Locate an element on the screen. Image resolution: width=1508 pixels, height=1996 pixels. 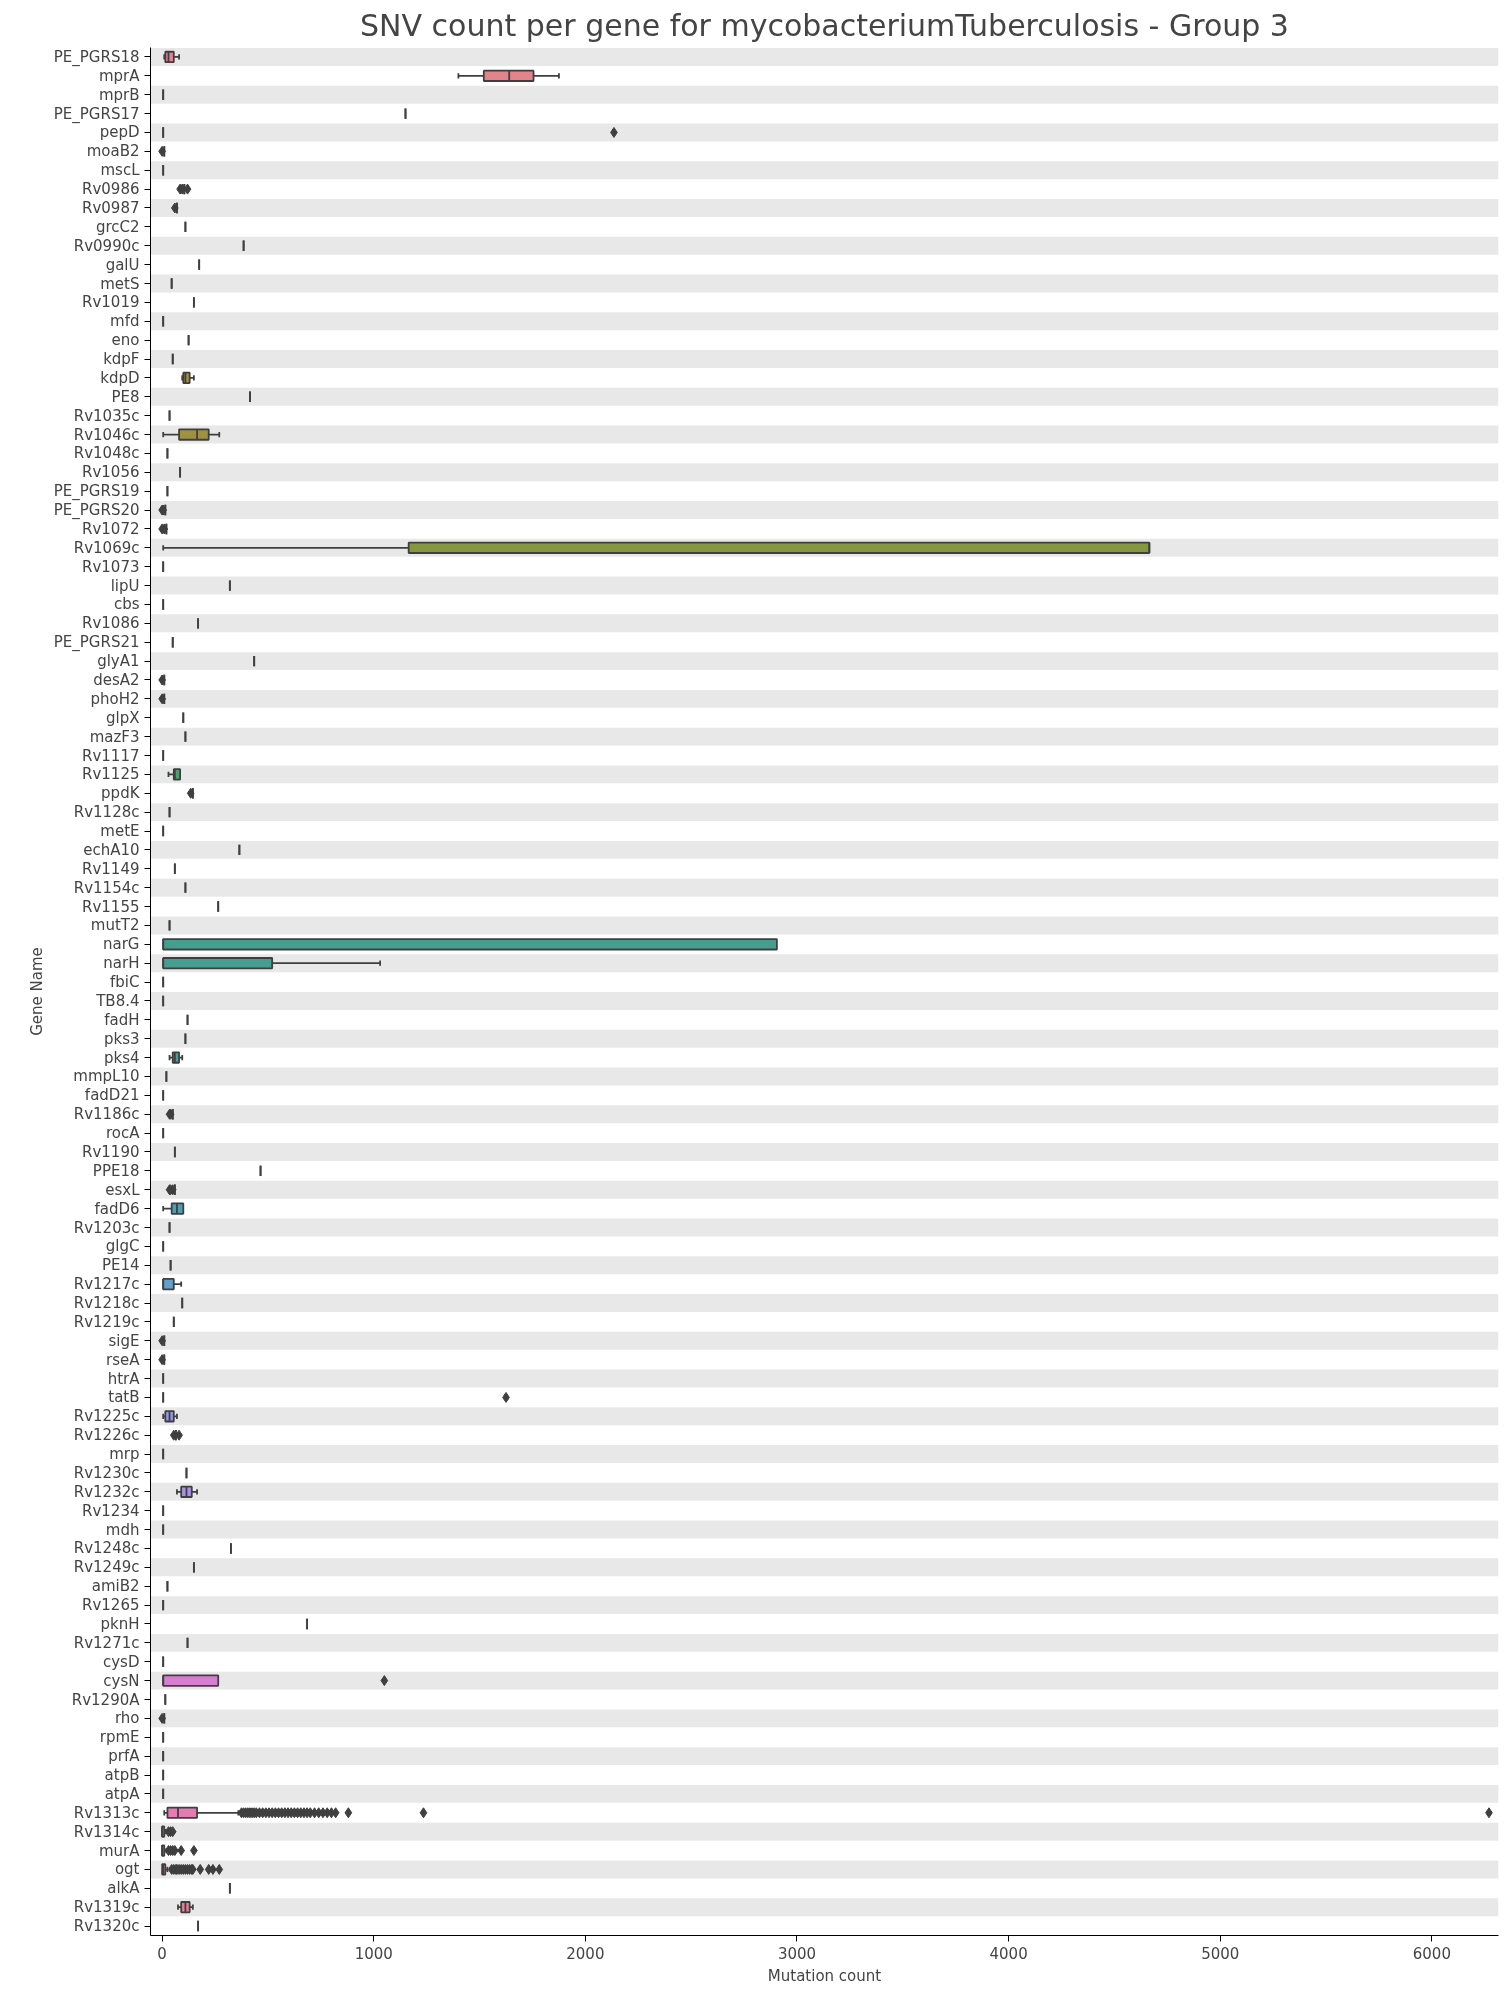
y-tick-label: rpmE is located at coordinates (119, 1737).